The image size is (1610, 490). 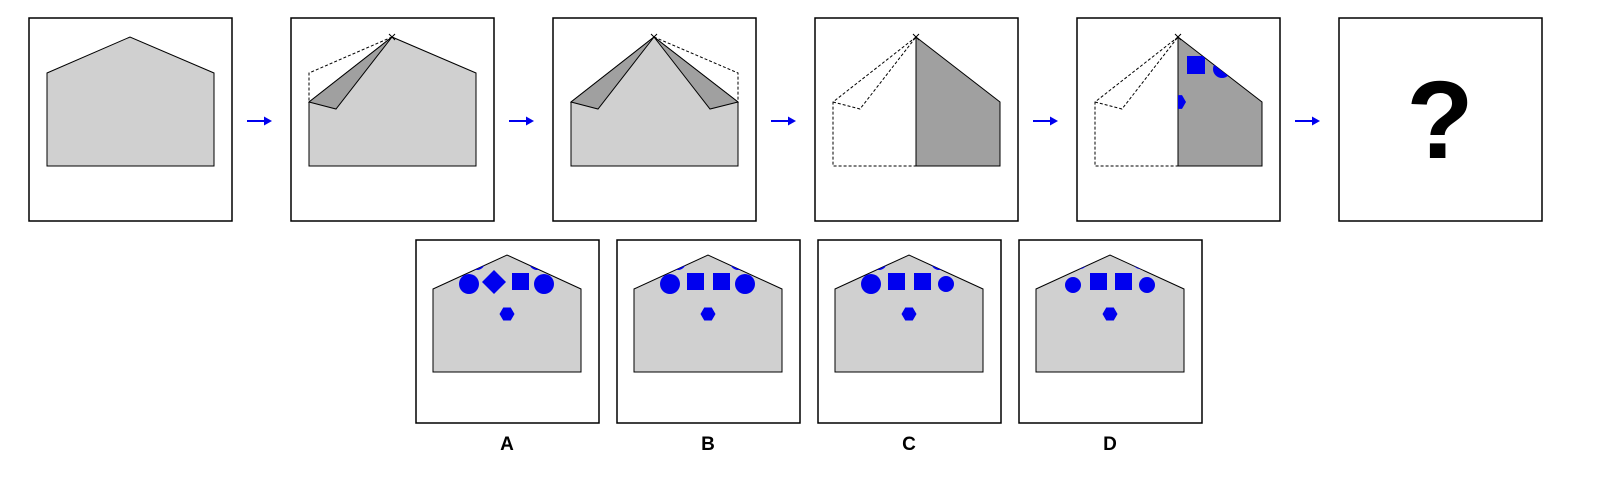 I want to click on option-a: A, so click(x=507, y=347).